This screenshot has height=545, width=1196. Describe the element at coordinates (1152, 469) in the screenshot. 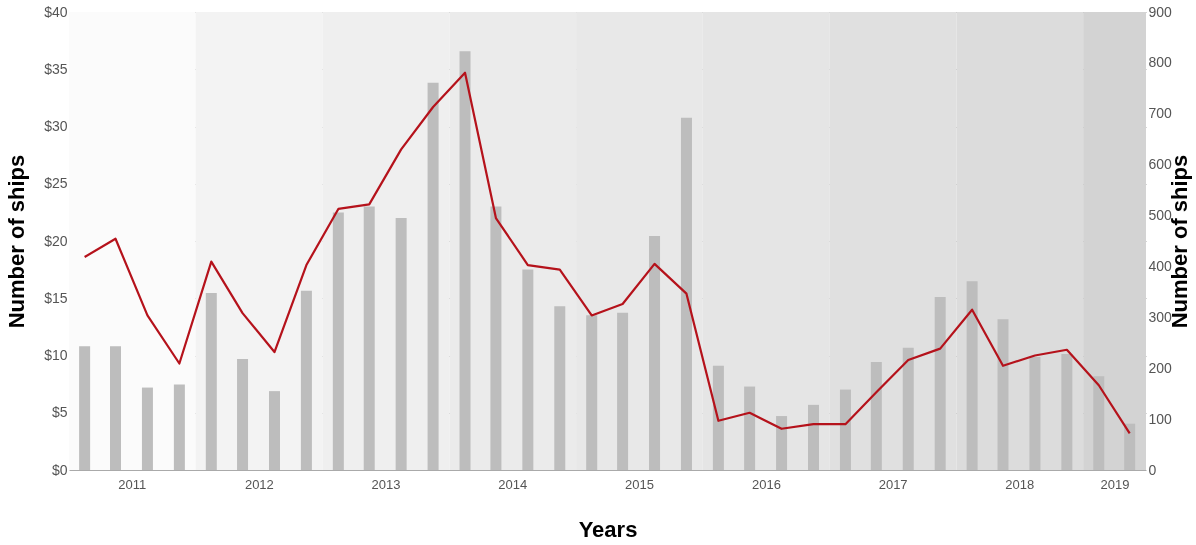

I see `y2-tick-label: 0` at that location.